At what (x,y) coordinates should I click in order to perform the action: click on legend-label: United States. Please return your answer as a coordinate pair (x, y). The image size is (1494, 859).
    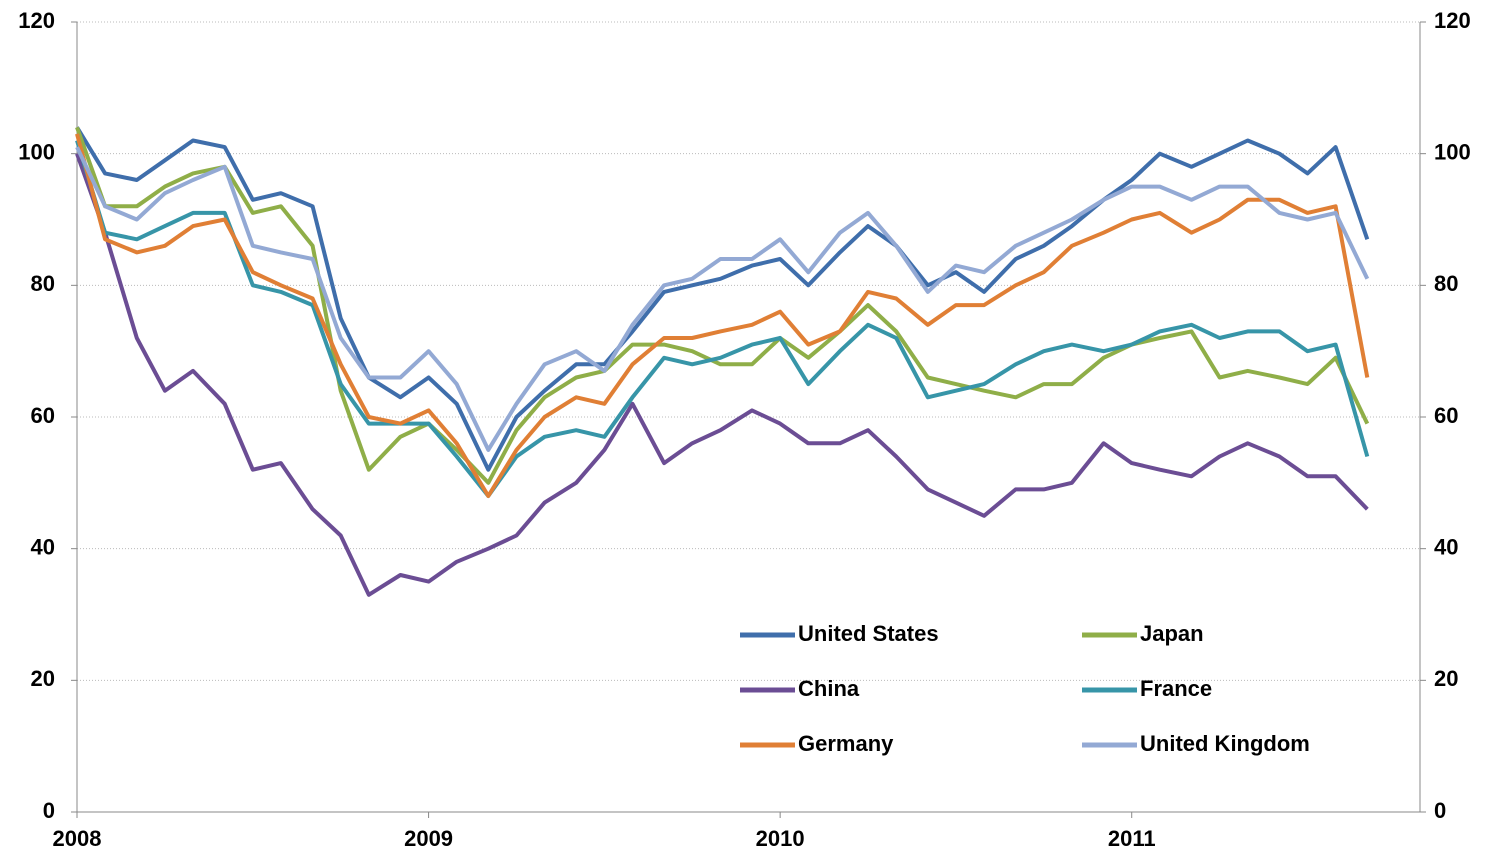
    Looking at the image, I should click on (868, 633).